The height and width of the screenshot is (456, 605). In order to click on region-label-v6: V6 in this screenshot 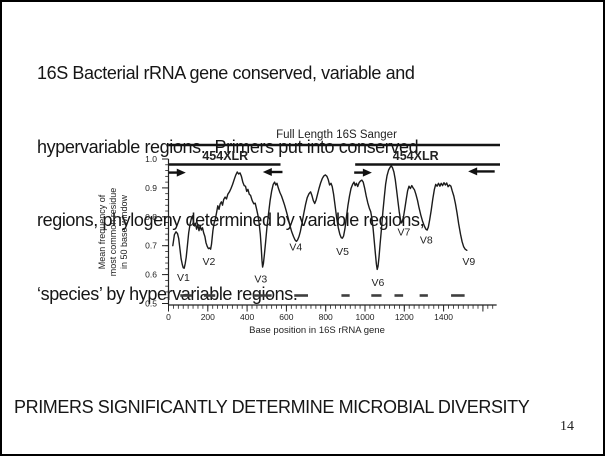, I will do `click(378, 283)`.